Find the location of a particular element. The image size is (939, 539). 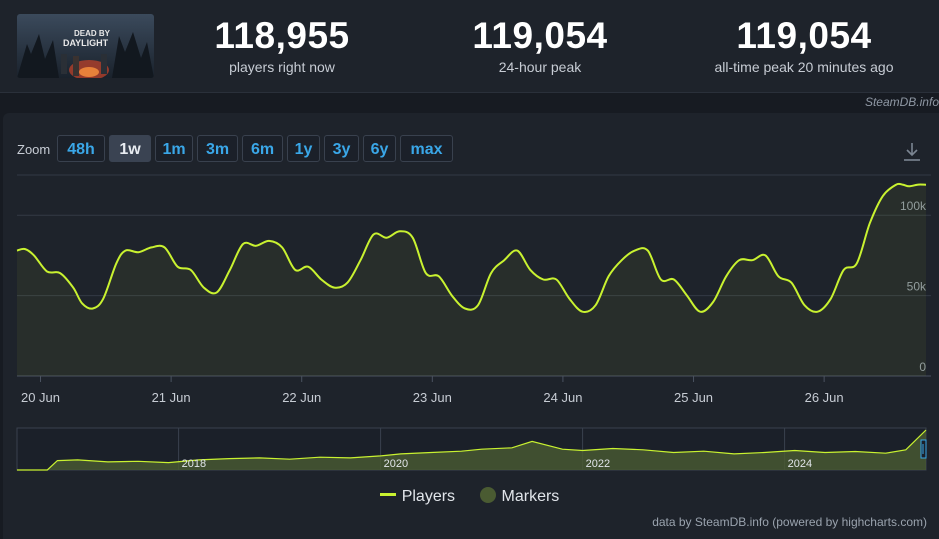

x-tick-label: 26 Jun is located at coordinates (824, 397).